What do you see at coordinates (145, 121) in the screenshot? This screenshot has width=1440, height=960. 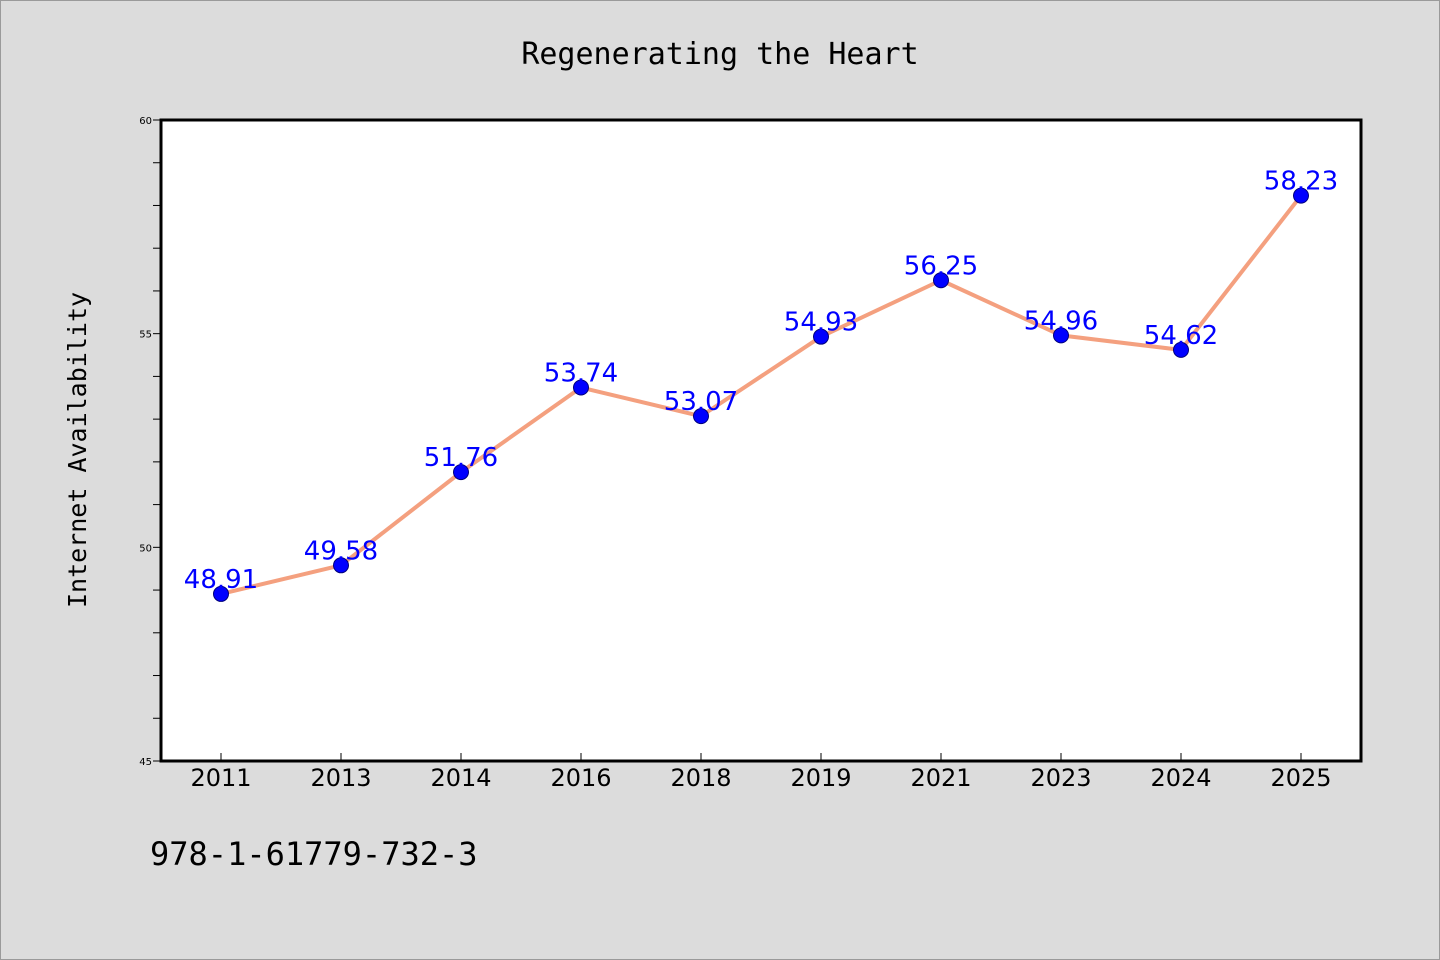 I see `y-tick-label: 60` at bounding box center [145, 121].